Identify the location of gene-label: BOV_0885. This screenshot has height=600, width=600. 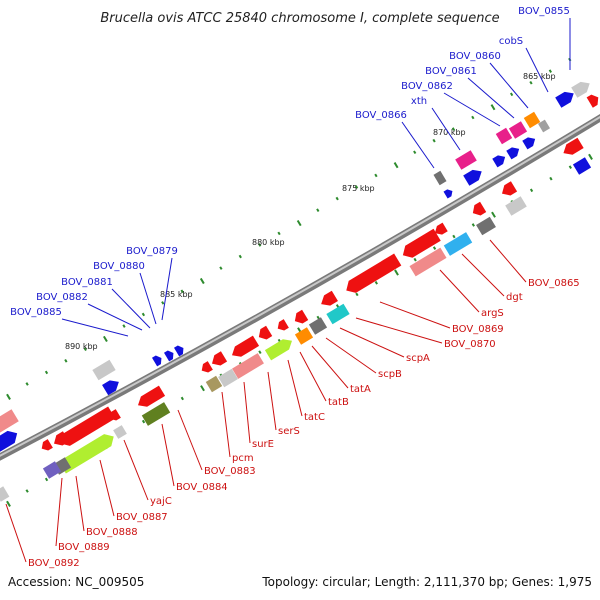
(36, 312).